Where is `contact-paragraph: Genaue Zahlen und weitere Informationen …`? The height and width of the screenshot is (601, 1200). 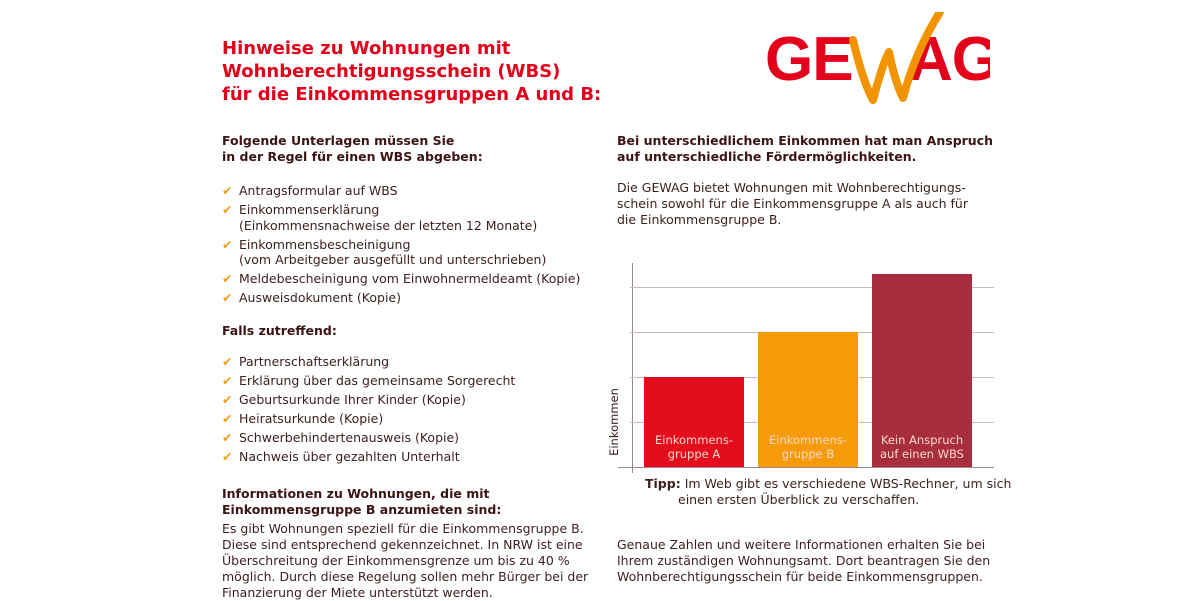
contact-paragraph: Genaue Zahlen und weitere Informationen … is located at coordinates (804, 560).